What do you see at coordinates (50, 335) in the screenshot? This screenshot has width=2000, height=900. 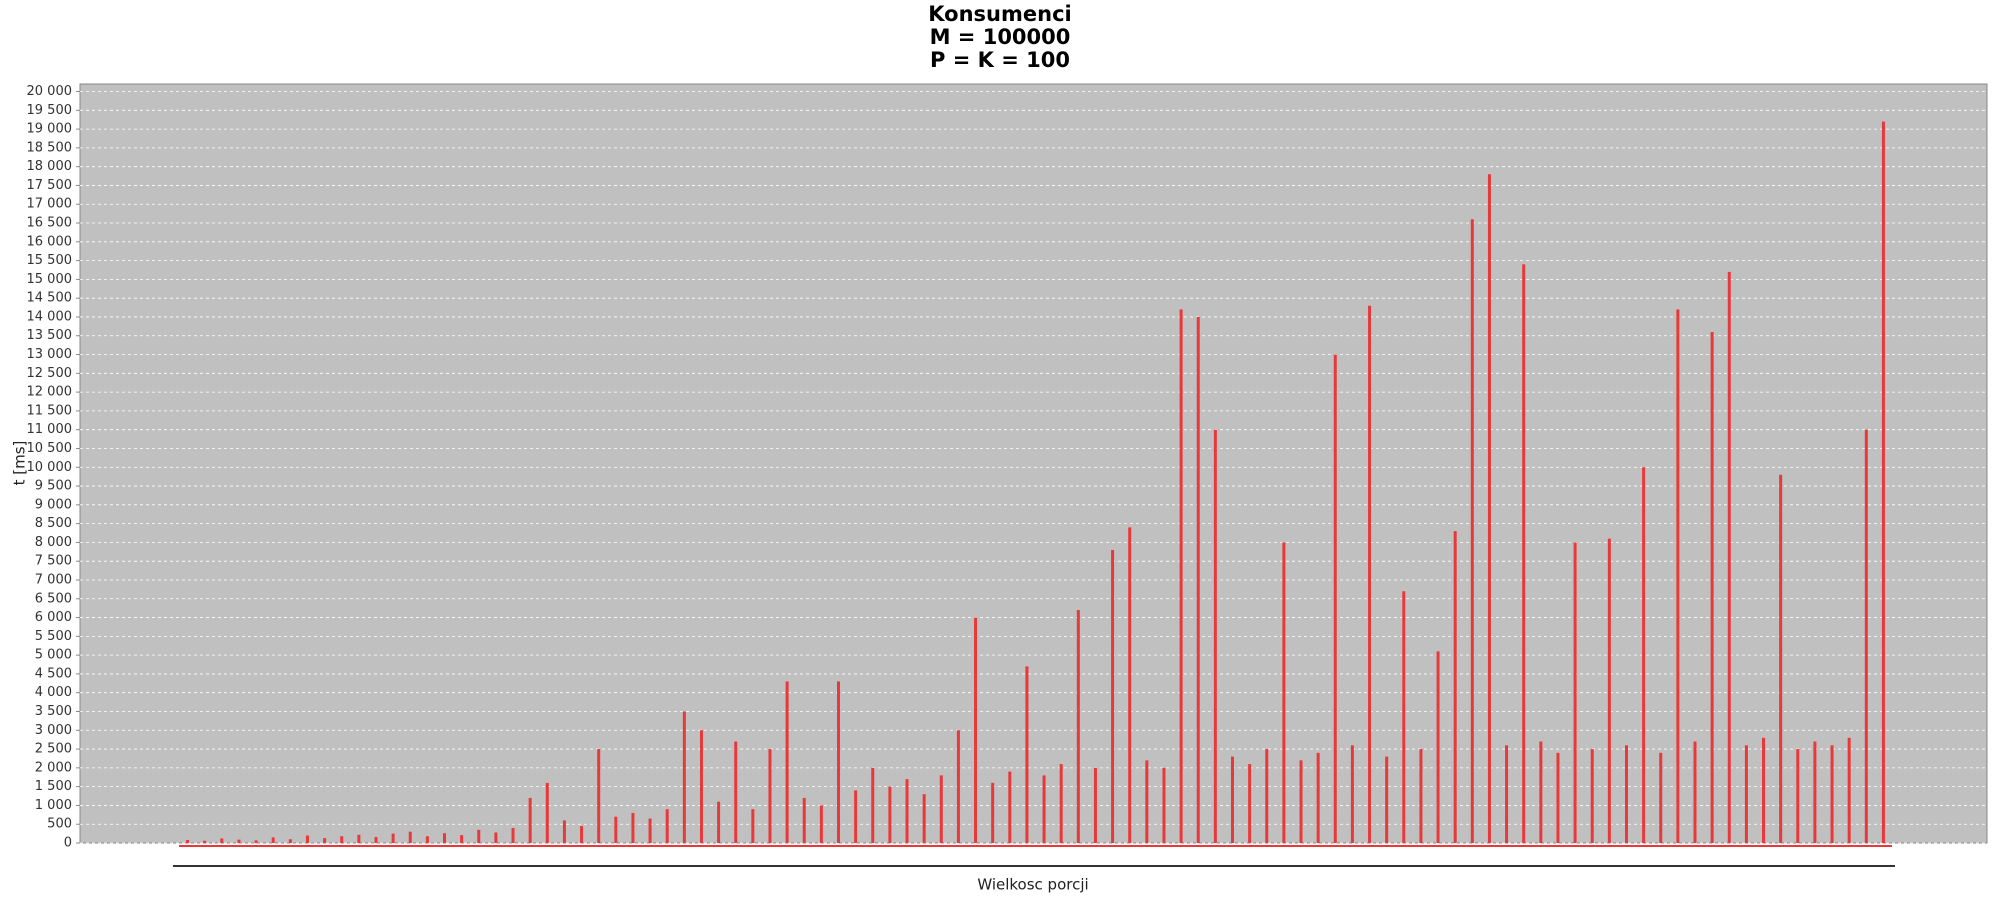 I see `y-tick-label: 13 500` at bounding box center [50, 335].